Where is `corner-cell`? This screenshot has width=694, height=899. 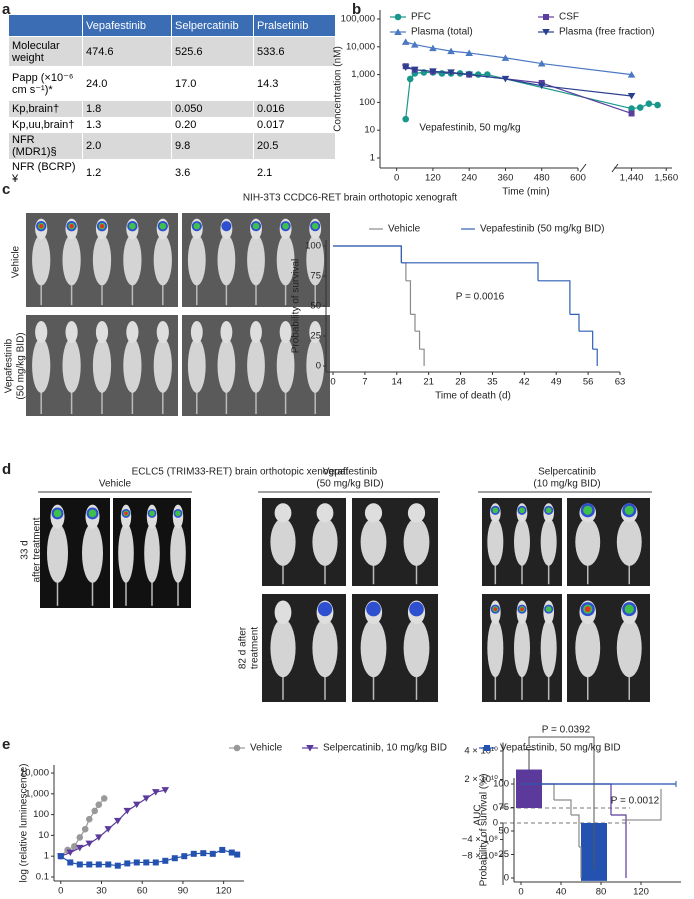
corner-cell is located at coordinates (45, 25).